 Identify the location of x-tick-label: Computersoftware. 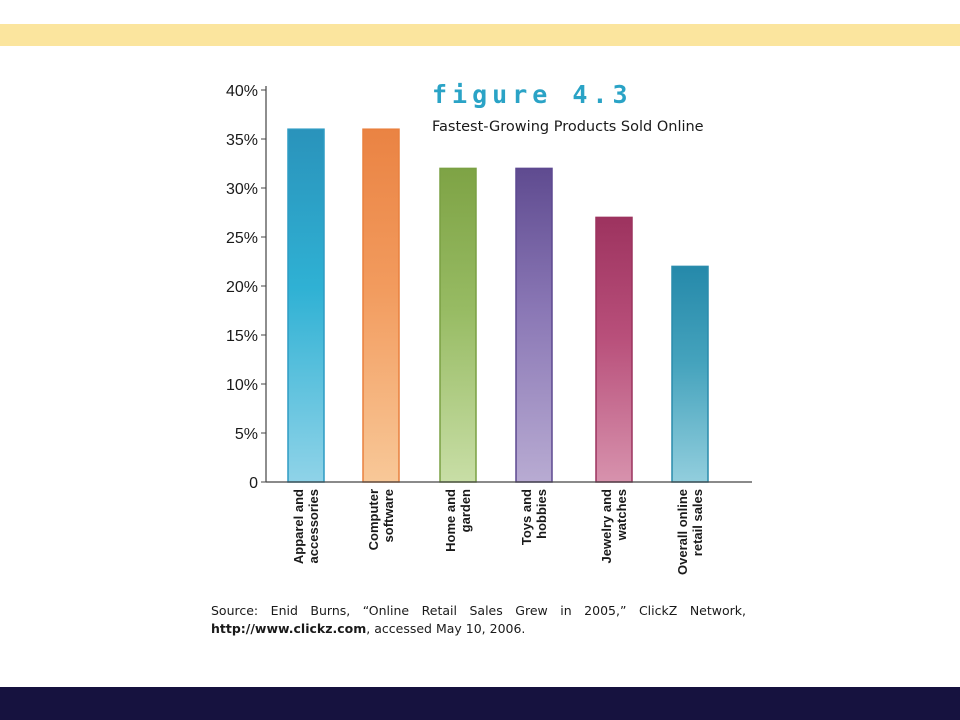
(381, 519).